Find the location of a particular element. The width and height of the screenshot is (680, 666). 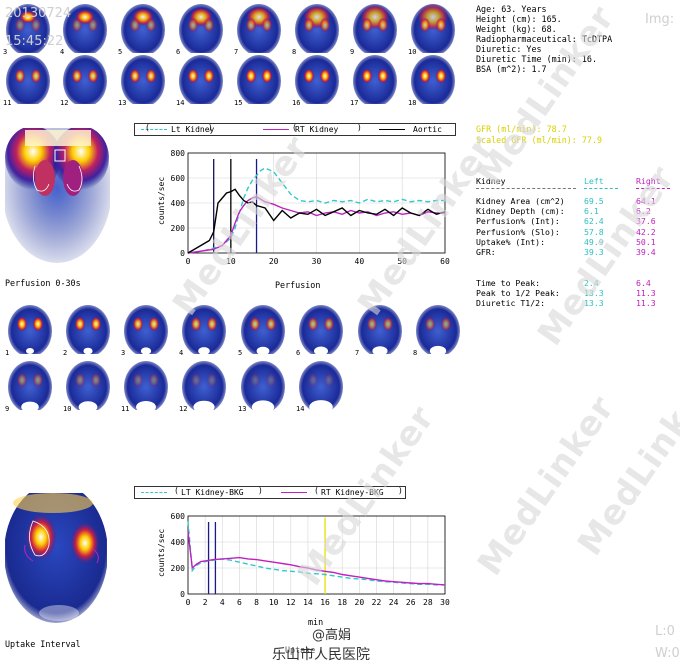

x-tick-label: 16 is located at coordinates (325, 602).